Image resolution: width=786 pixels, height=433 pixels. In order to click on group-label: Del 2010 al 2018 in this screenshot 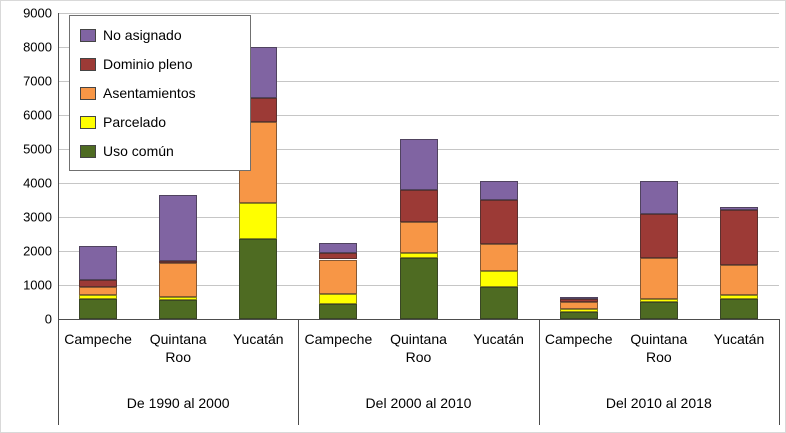, I will do `click(658, 403)`.